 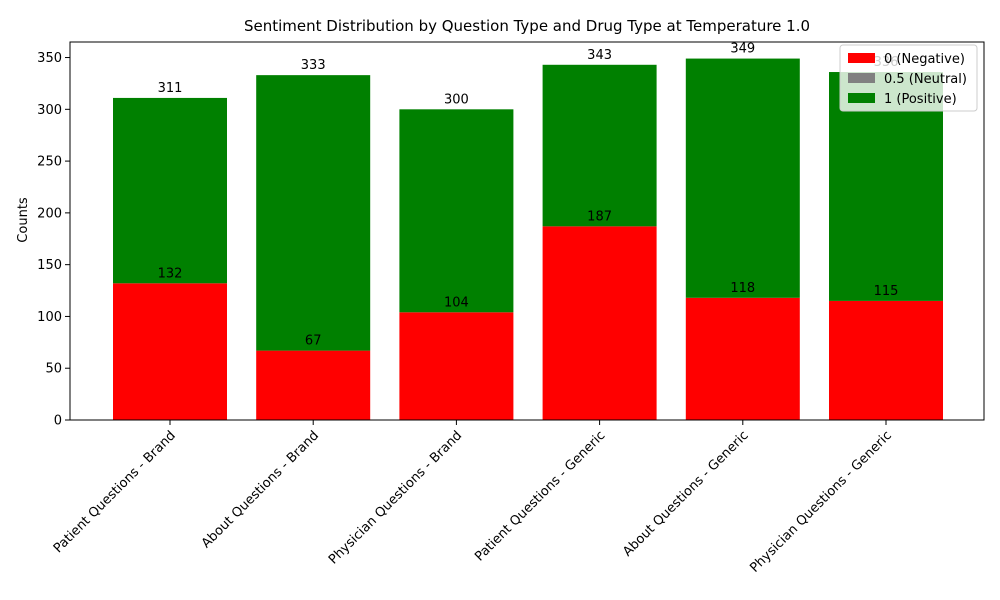 What do you see at coordinates (53, 369) in the screenshot?
I see `y-tick-label: 50` at bounding box center [53, 369].